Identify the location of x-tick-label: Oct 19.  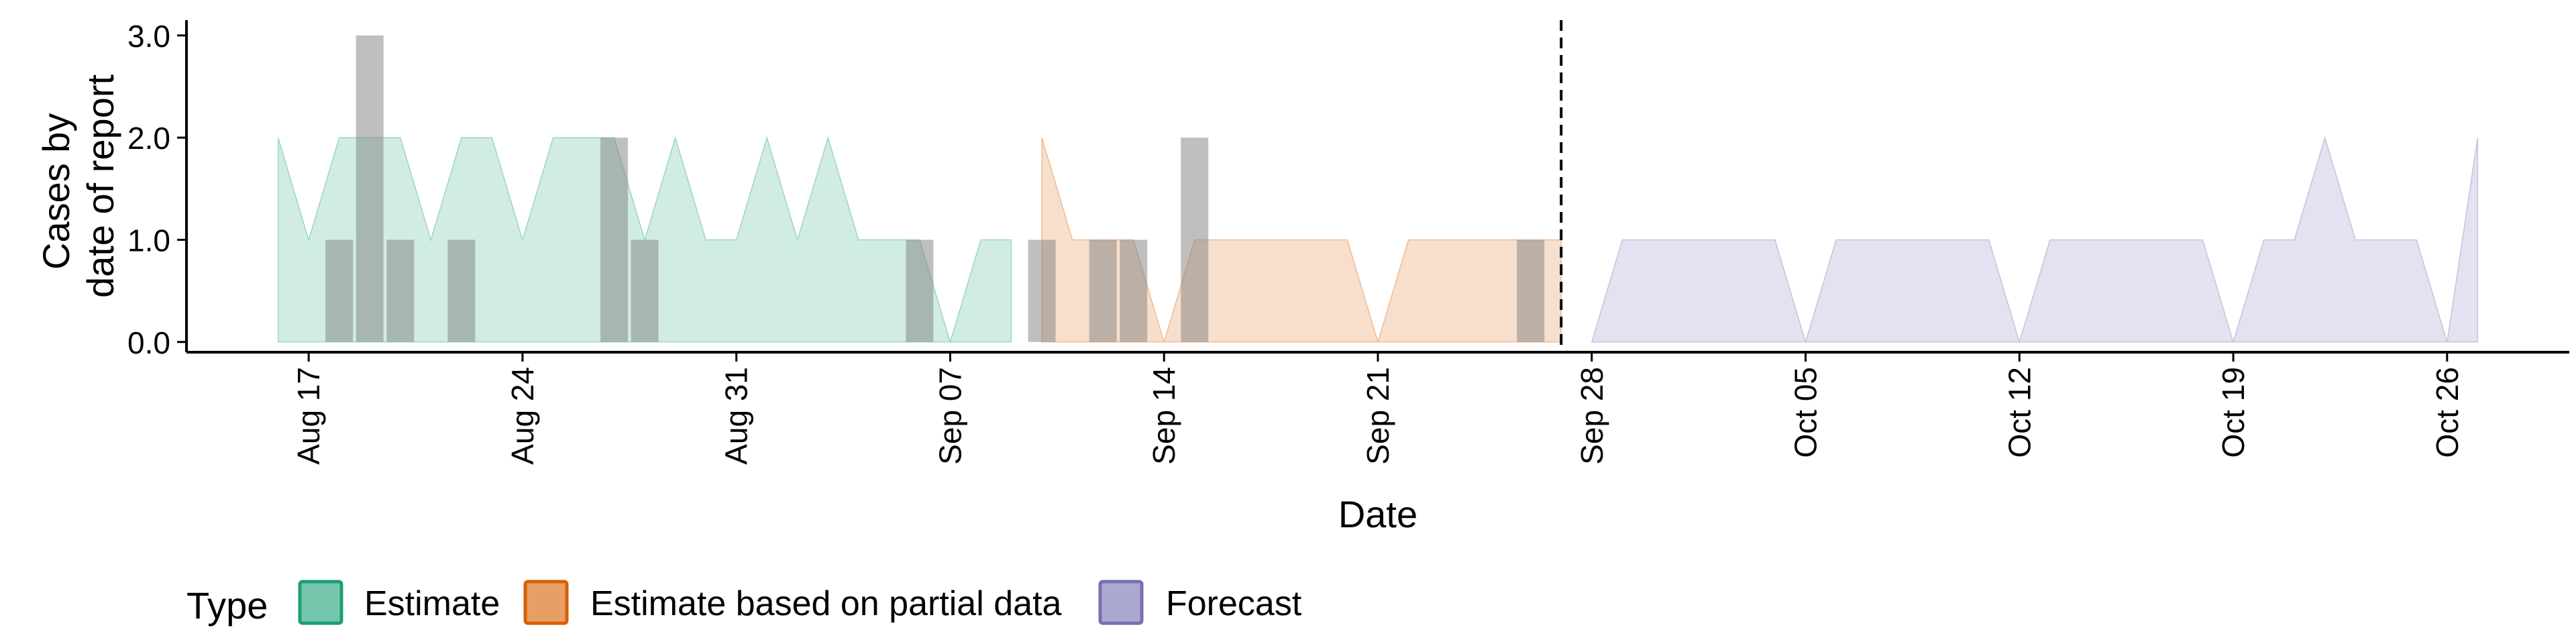
(2233, 412).